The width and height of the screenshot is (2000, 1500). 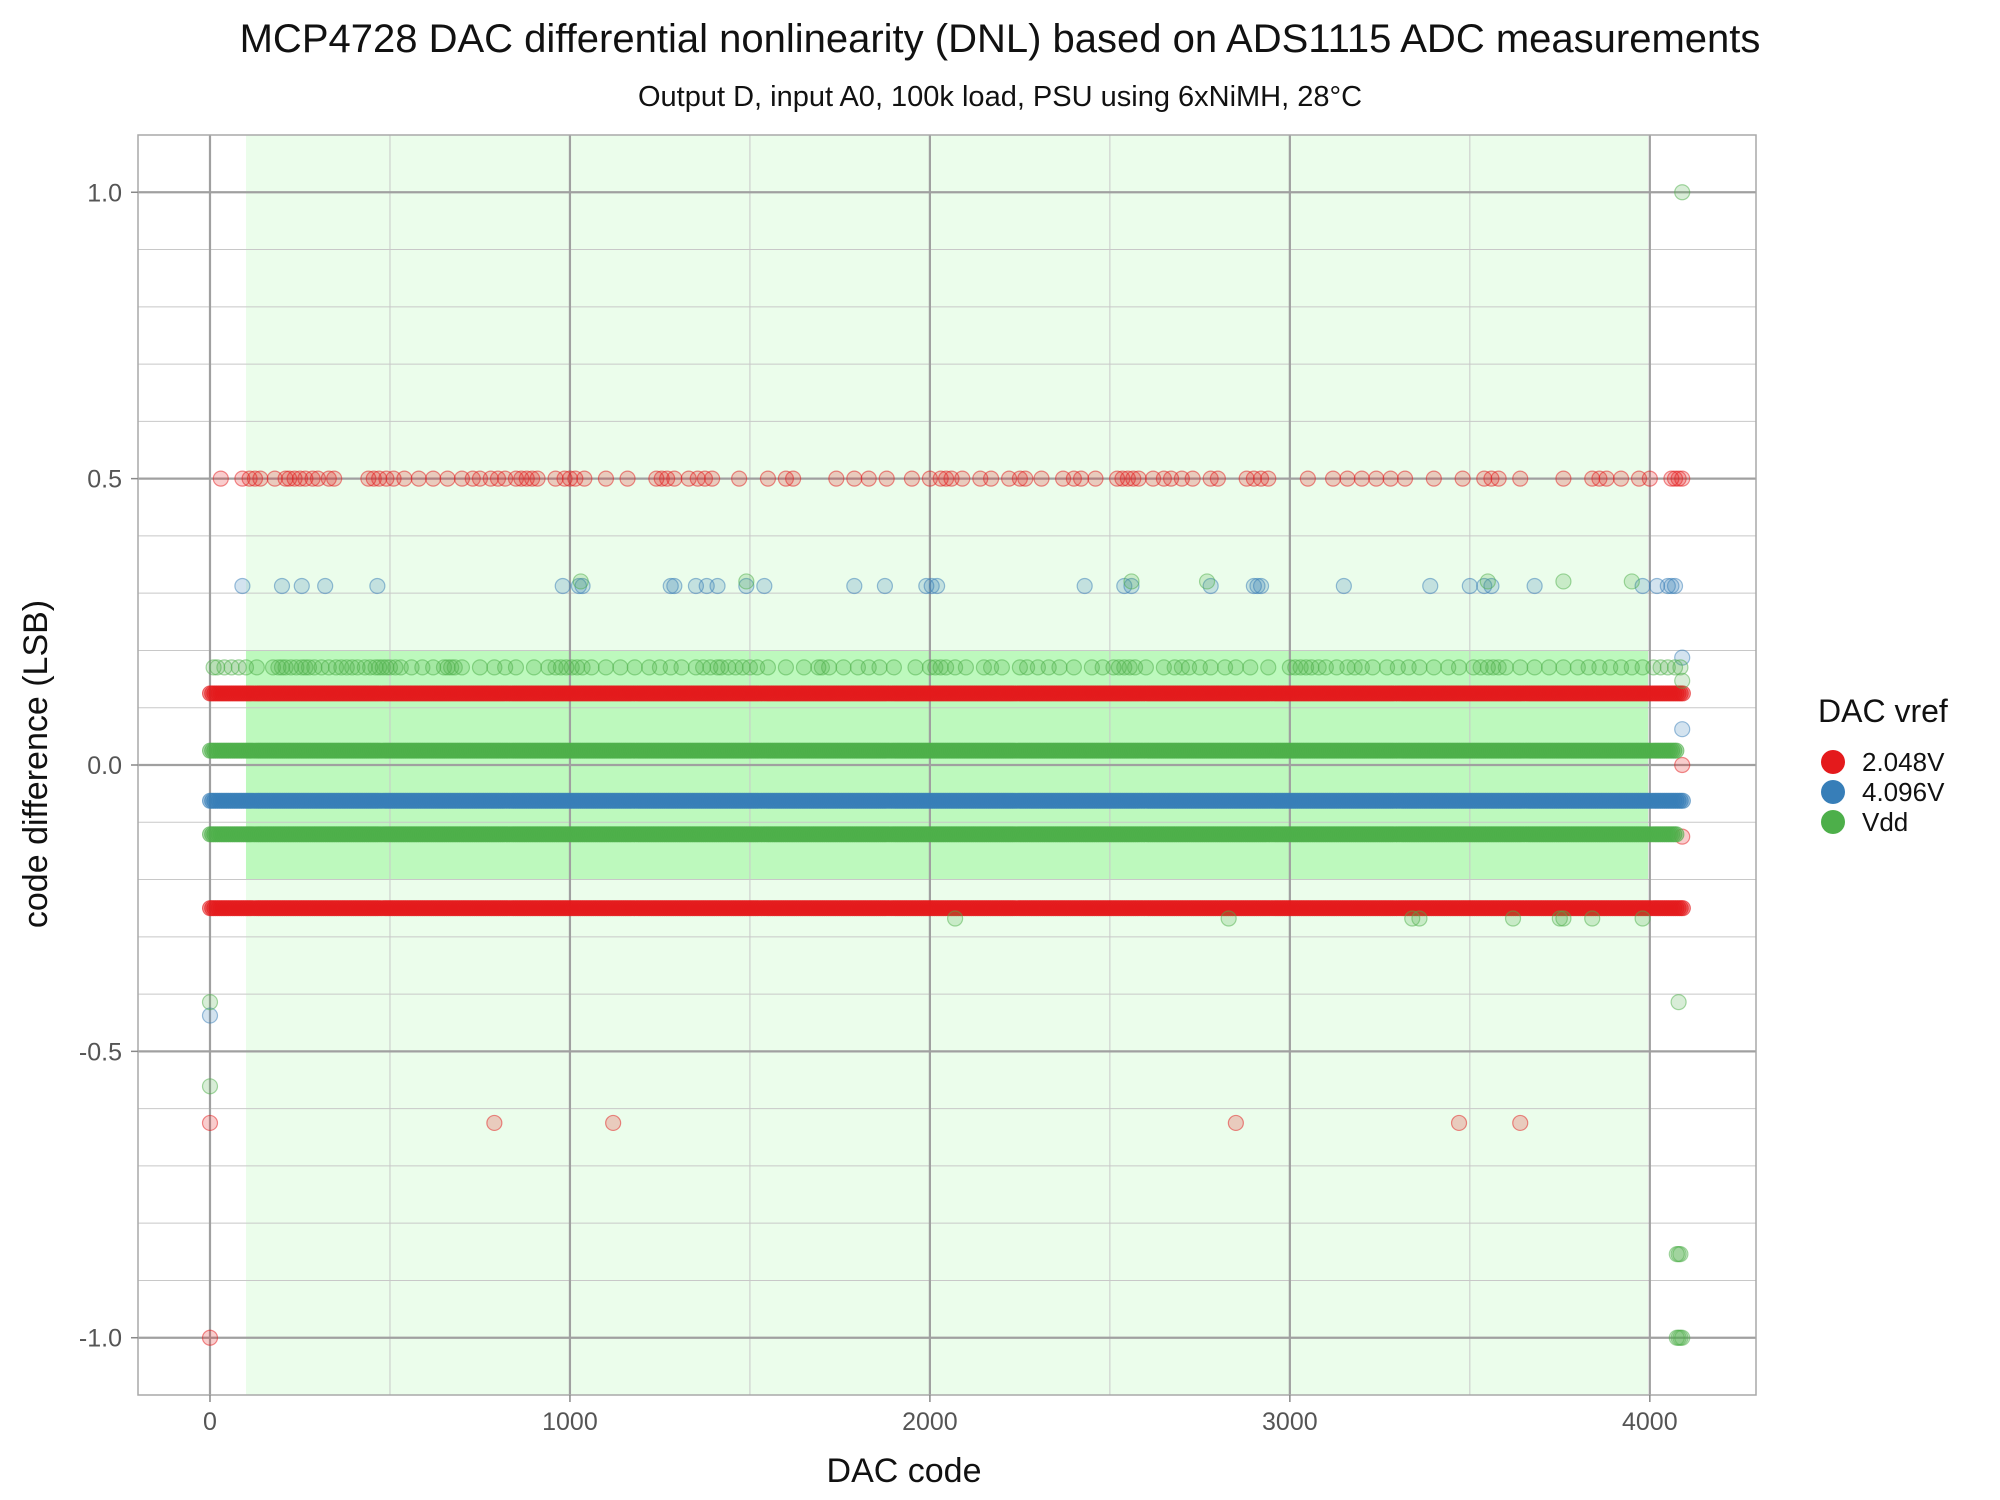 What do you see at coordinates (570, 1422) in the screenshot?
I see `x-tick-label: 1000` at bounding box center [570, 1422].